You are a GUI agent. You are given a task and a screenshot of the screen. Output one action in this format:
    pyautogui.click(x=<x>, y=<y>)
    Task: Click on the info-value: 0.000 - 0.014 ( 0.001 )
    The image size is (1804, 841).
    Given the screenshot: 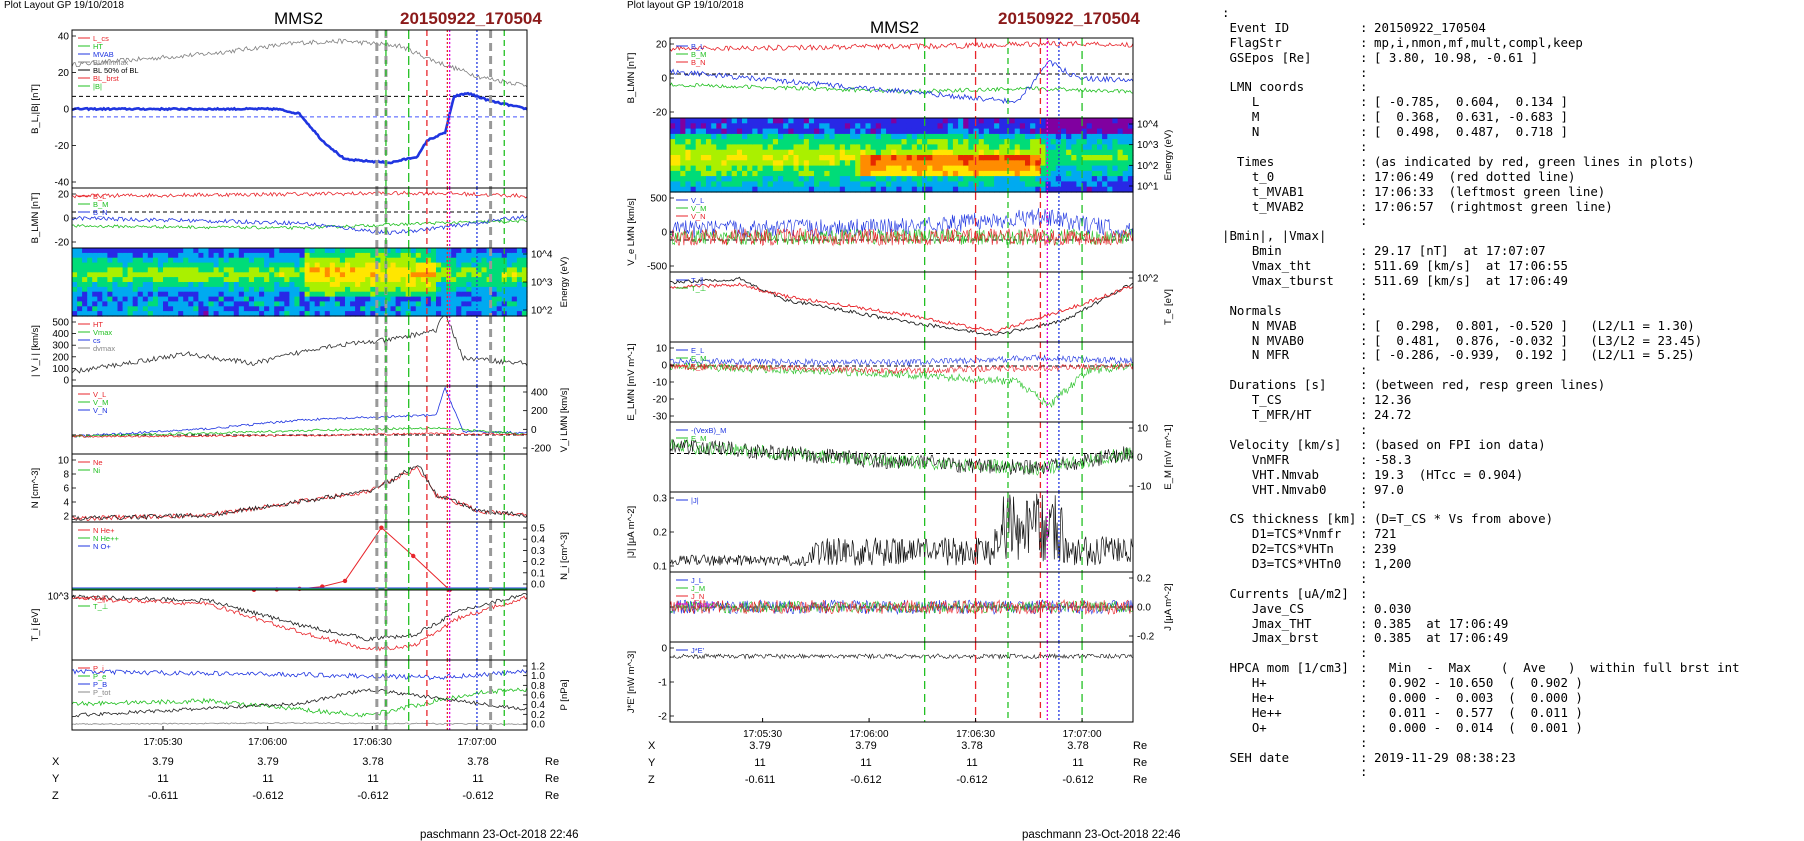 What is the action you would take?
    pyautogui.click(x=1478, y=727)
    